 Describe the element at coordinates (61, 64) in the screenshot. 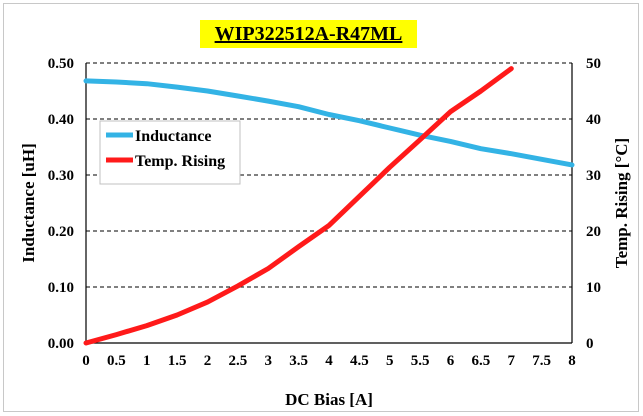

I see `y-tick-label-left: 0.50` at that location.